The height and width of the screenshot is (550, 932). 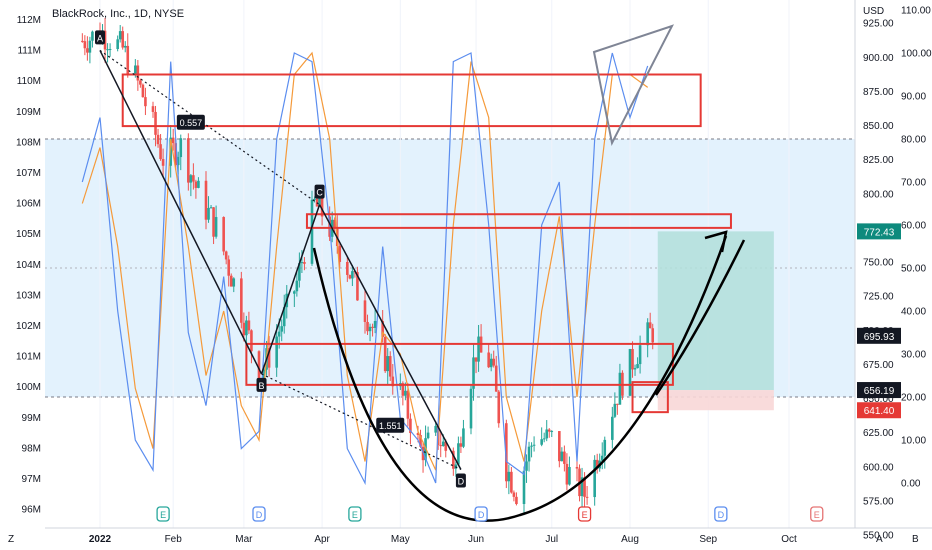 What do you see at coordinates (913, 183) in the screenshot?
I see `oscillator-tick-label: 70.00` at bounding box center [913, 183].